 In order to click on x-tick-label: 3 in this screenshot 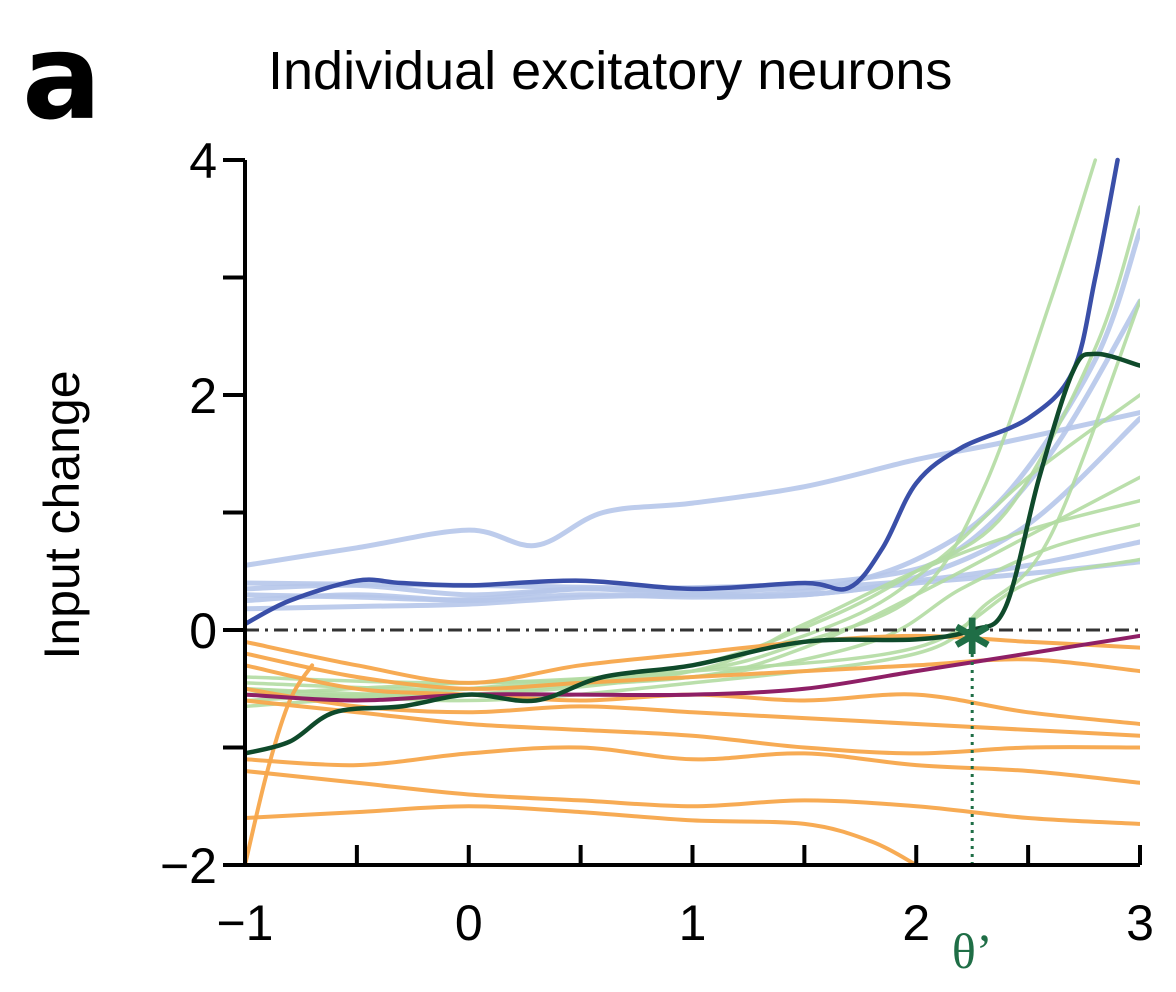, I will do `click(1140, 923)`.